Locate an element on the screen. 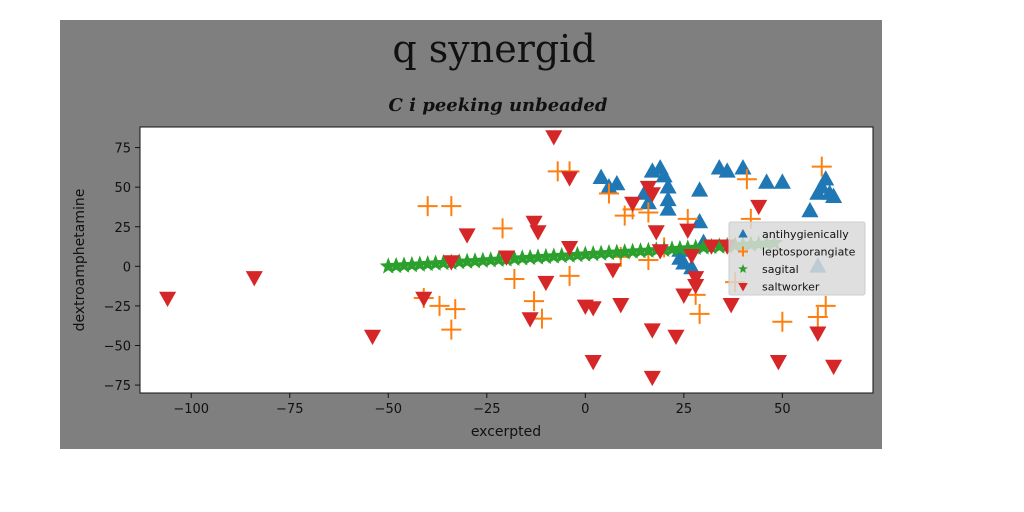 This screenshot has height=512, width=1024. y-tick-label: 50 is located at coordinates (122, 188).